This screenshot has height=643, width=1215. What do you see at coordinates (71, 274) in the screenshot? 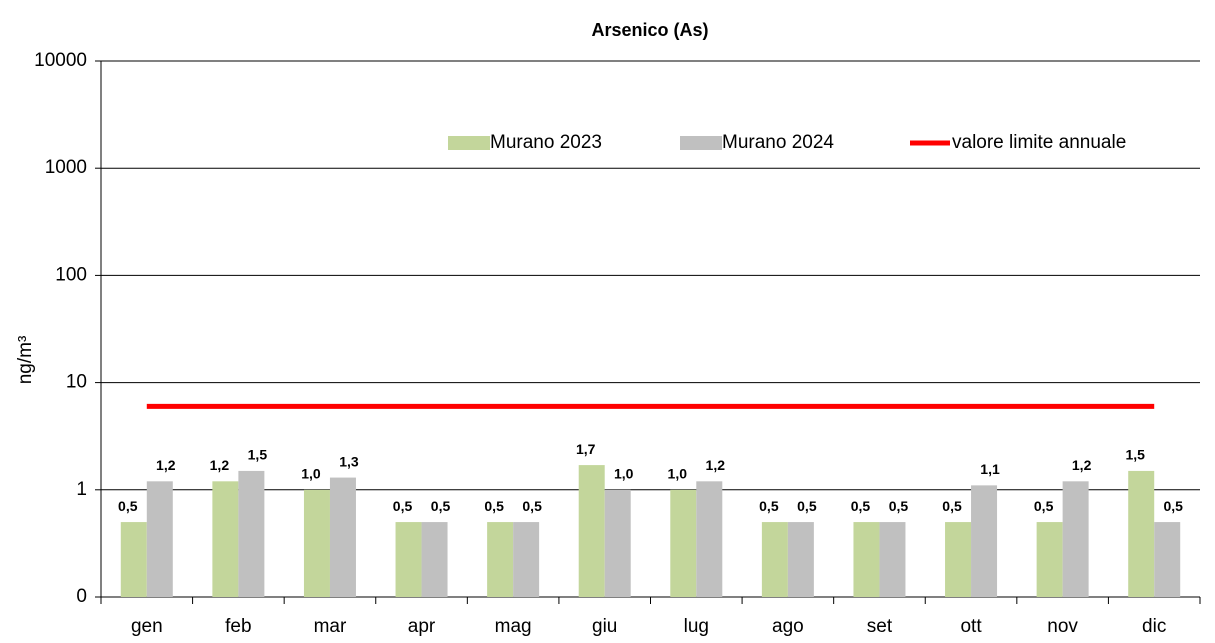
I see `y-tick-label: 100` at bounding box center [71, 274].